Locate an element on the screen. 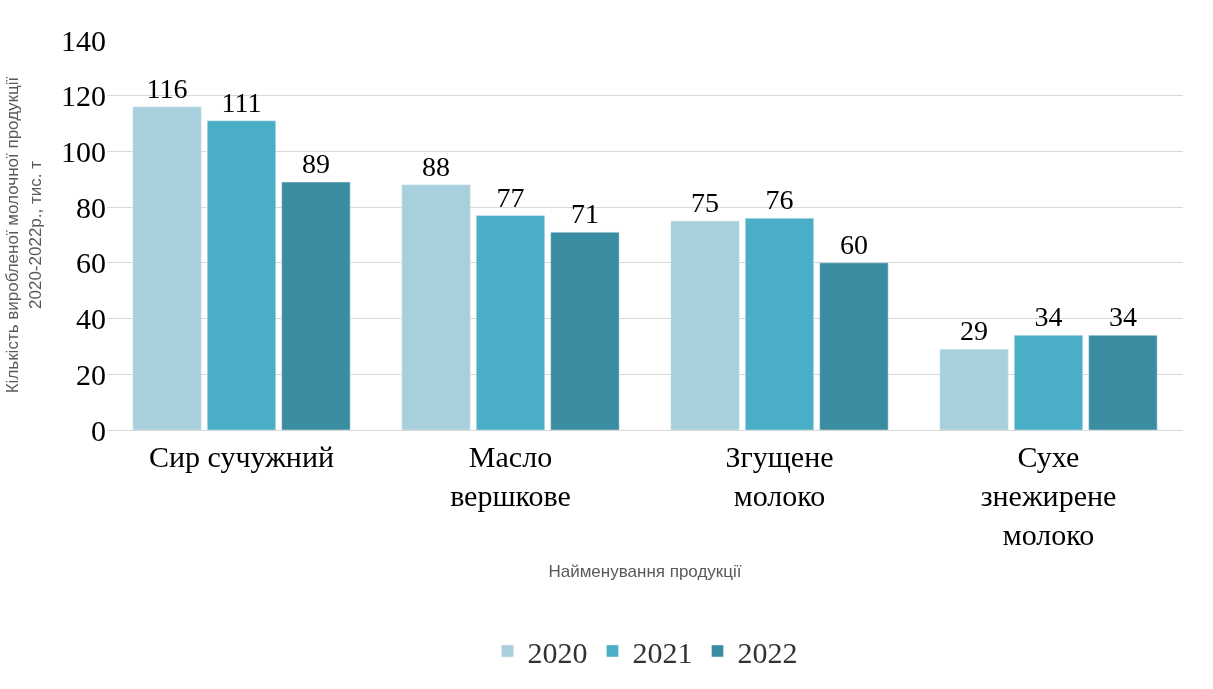 This screenshot has height=689, width=1213. data-label: 77 is located at coordinates (510, 197).